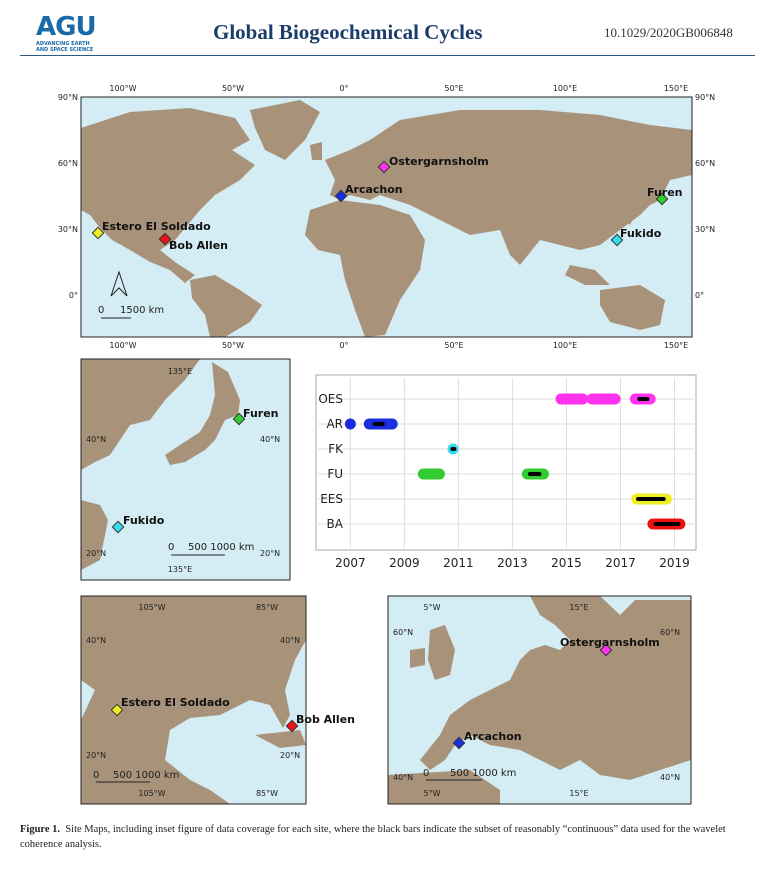  Describe the element at coordinates (336, 449) in the screenshot. I see `row-label: FK` at that location.